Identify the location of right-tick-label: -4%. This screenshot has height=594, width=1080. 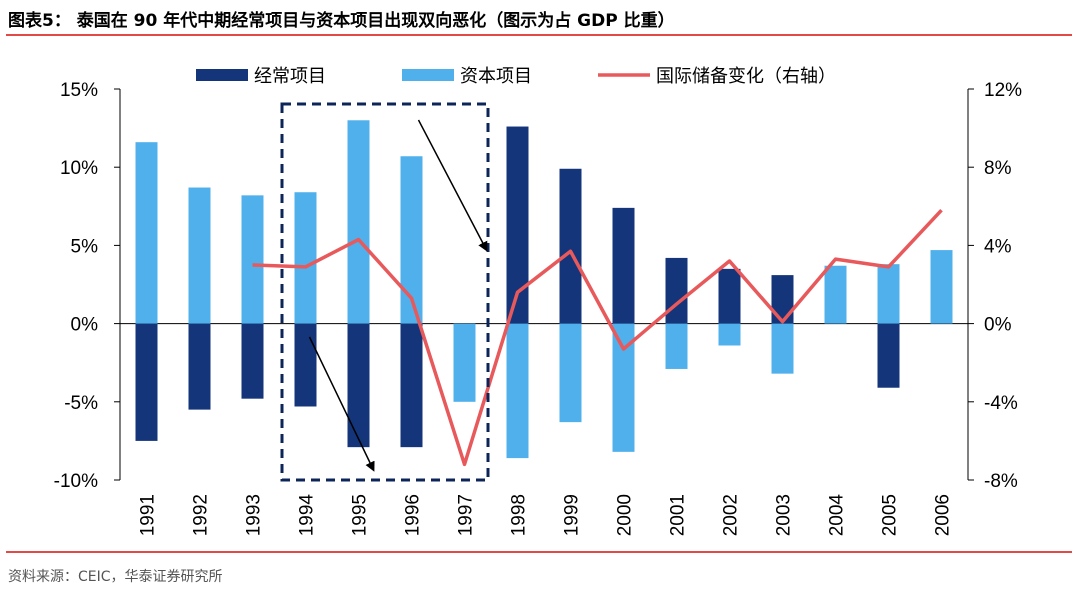
(1001, 403).